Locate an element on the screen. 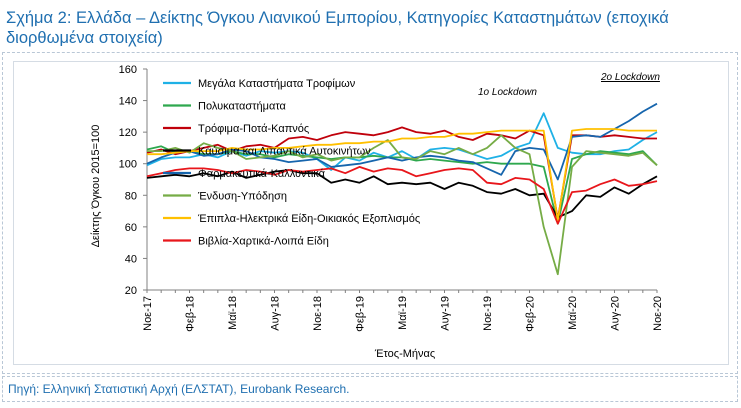 The height and width of the screenshot is (408, 741). x-tick-label: Νοε-18 is located at coordinates (318, 313).